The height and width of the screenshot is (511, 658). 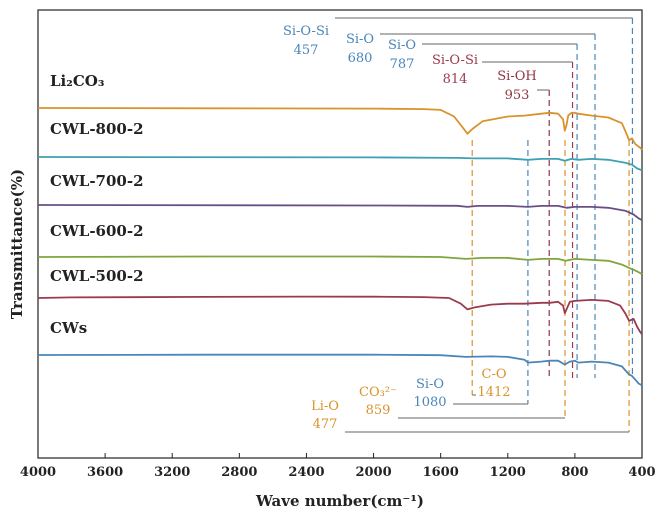 I want to click on series-label: CWL-800-2, so click(x=97, y=129).